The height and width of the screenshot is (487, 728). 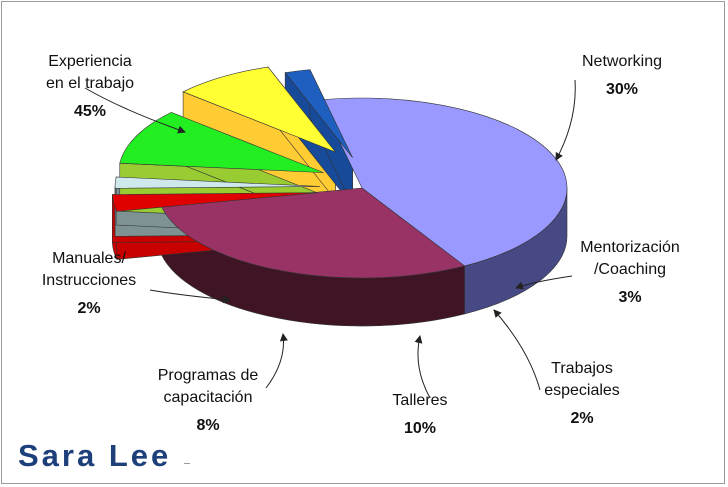 What do you see at coordinates (622, 89) in the screenshot?
I see `slice-value-label: 30%` at bounding box center [622, 89].